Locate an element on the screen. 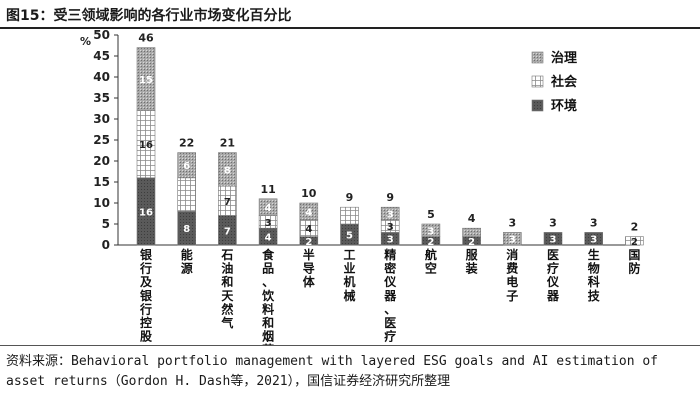  y-tick-label: 30 is located at coordinates (101, 119).